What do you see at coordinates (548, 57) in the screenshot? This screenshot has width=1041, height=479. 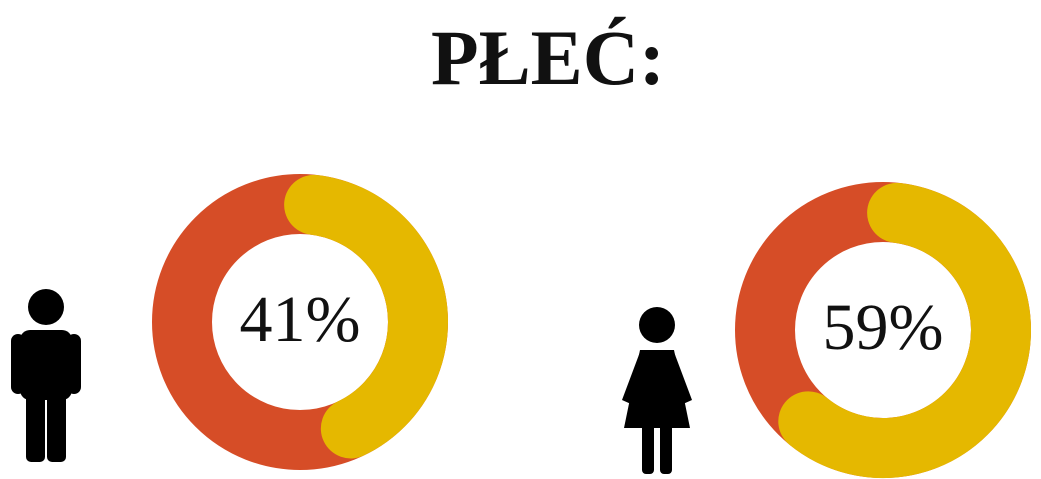 I see `title: PŁEĆ:` at bounding box center [548, 57].